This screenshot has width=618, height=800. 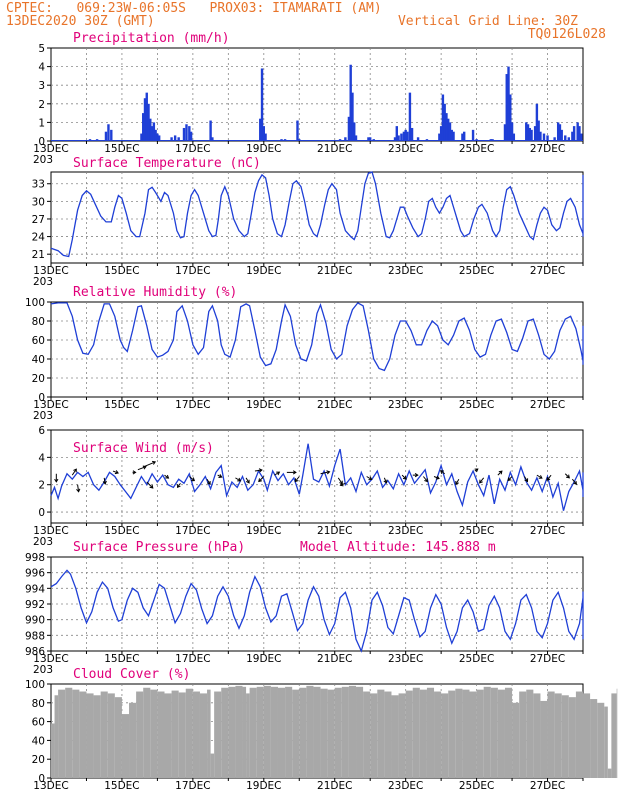 What do you see at coordinates (43, 670) in the screenshot?
I see `panel-5-cut-label: 203` at bounding box center [43, 670].